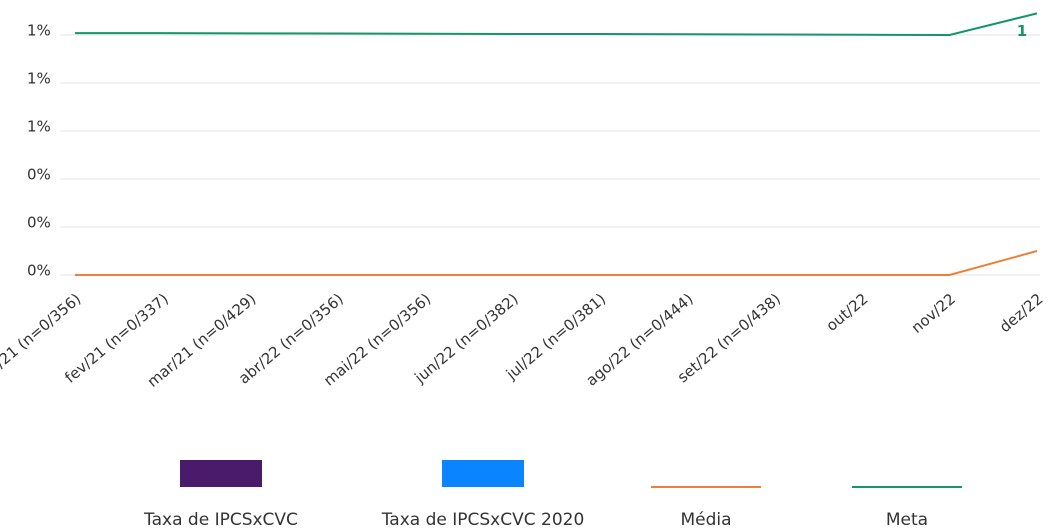  What do you see at coordinates (907, 520) in the screenshot?
I see `legend-label: Meta` at bounding box center [907, 520].